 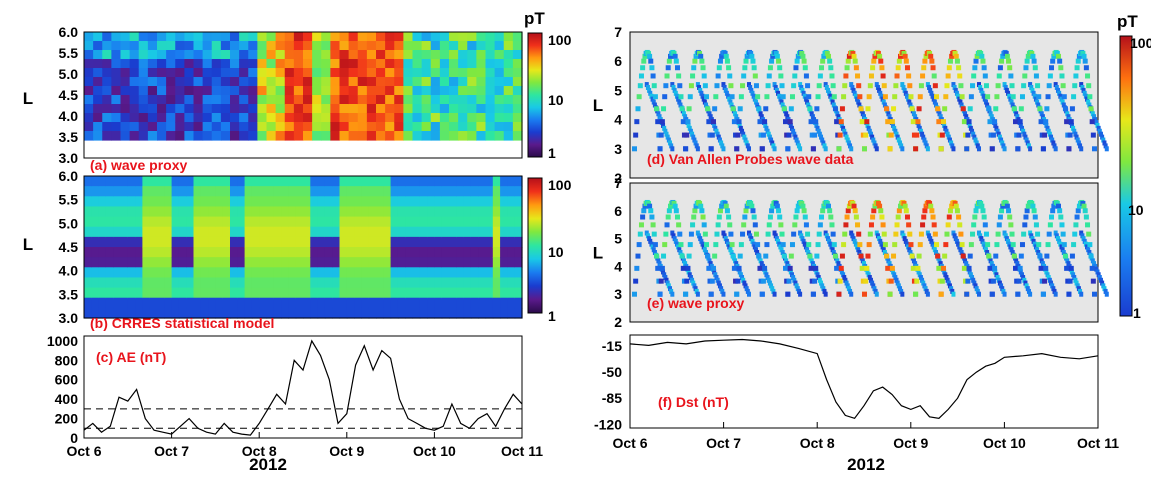 I want to click on panel-f-xtick: Oct 7, so click(x=723, y=443).